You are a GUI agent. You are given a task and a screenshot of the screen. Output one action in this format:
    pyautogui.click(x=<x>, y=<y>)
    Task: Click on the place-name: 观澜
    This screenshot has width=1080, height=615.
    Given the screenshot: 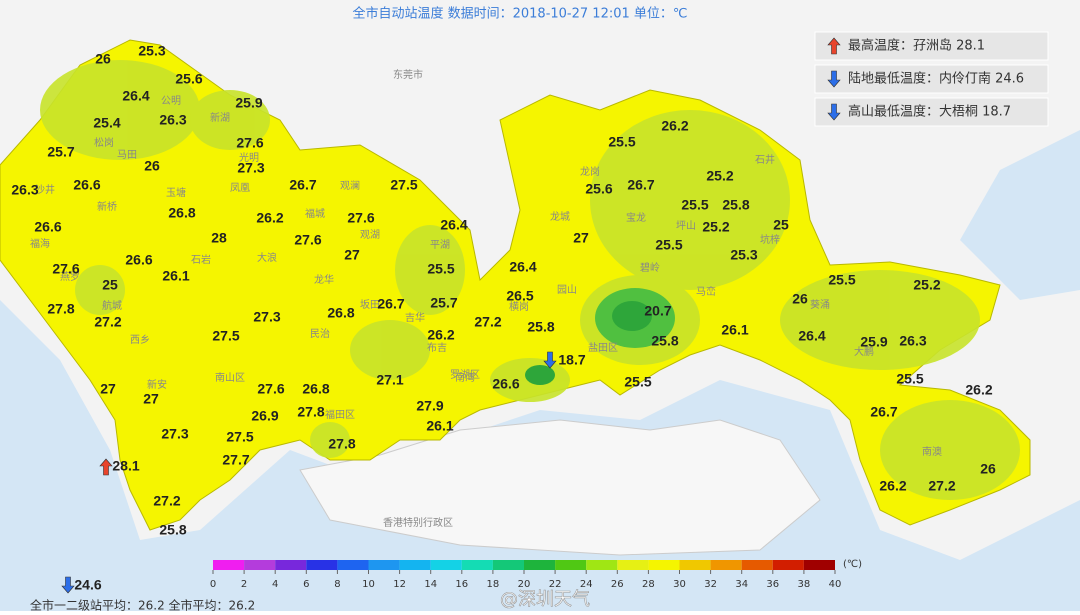 What is the action you would take?
    pyautogui.click(x=350, y=186)
    